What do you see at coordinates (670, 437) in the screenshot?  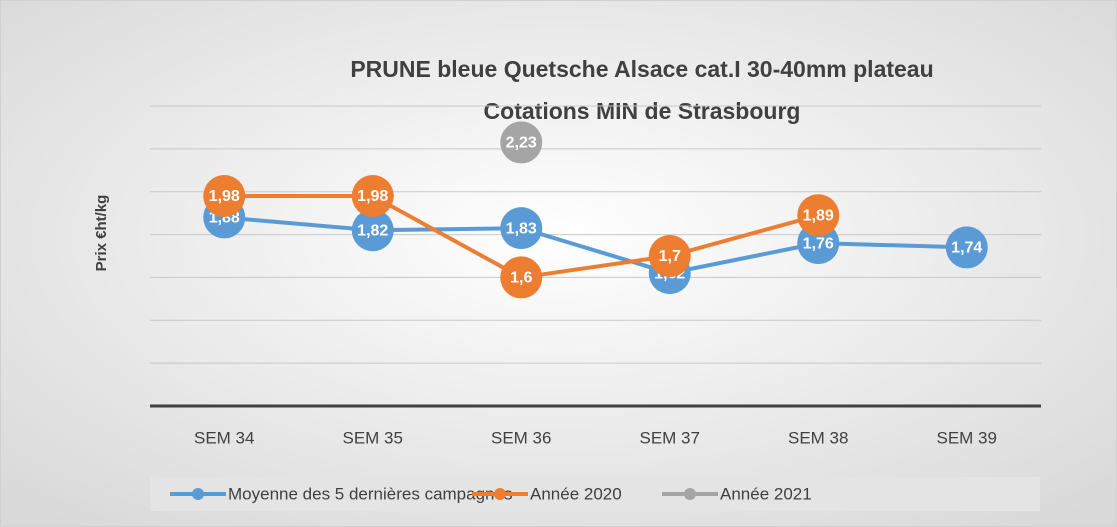 I see `x-tick-label: SEM 37` at bounding box center [670, 437].